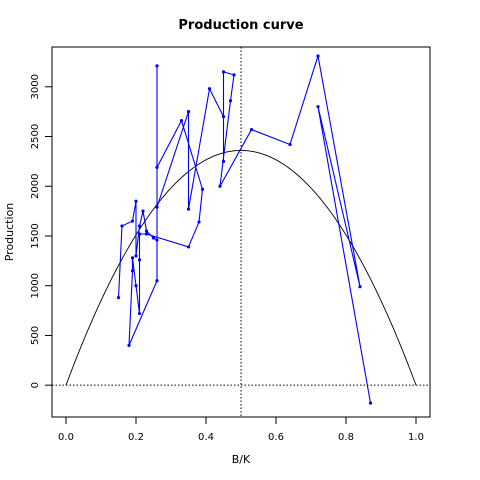  I want to click on x-tick-label: 1.0, so click(416, 437).